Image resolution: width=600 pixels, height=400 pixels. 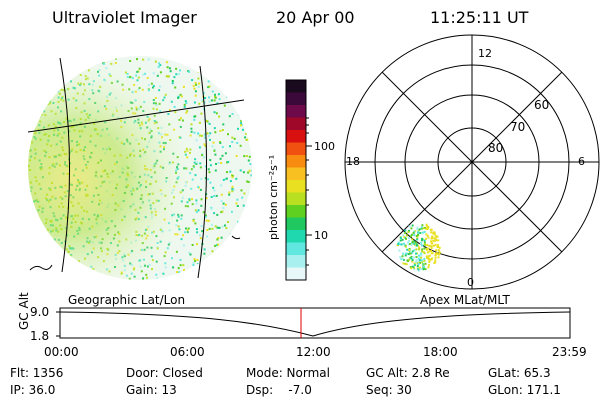 I want to click on info-mode: Mode: Normal, so click(x=288, y=373).